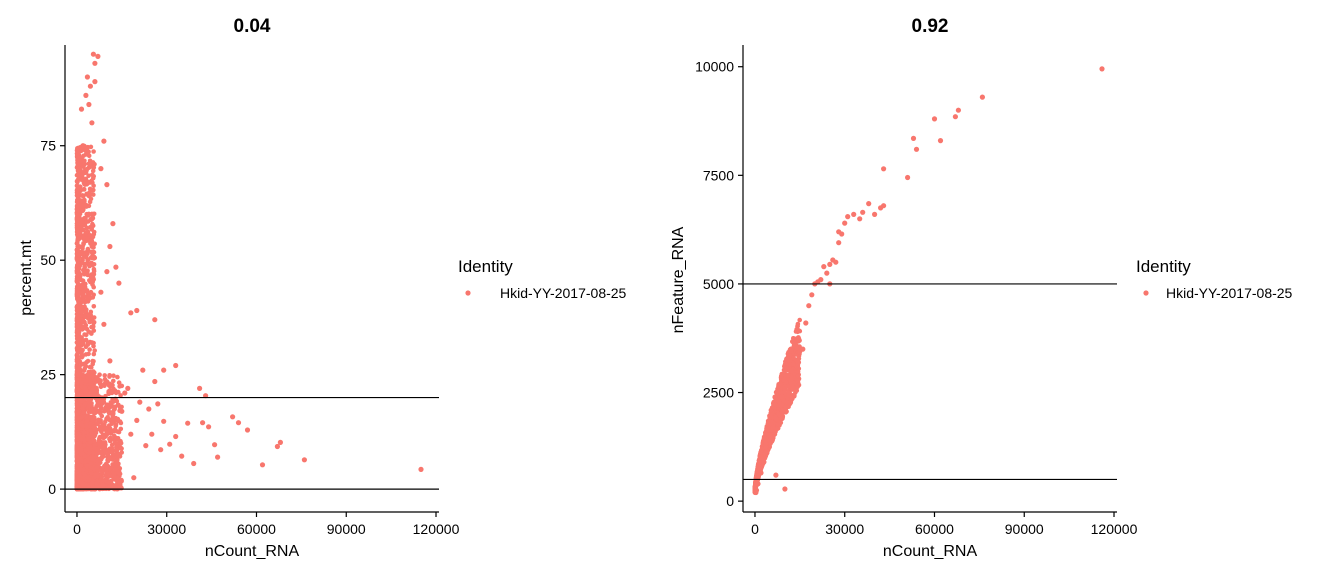 This screenshot has width=1344, height=576. Describe the element at coordinates (730, 501) in the screenshot. I see `y-tick-label: 0` at that location.